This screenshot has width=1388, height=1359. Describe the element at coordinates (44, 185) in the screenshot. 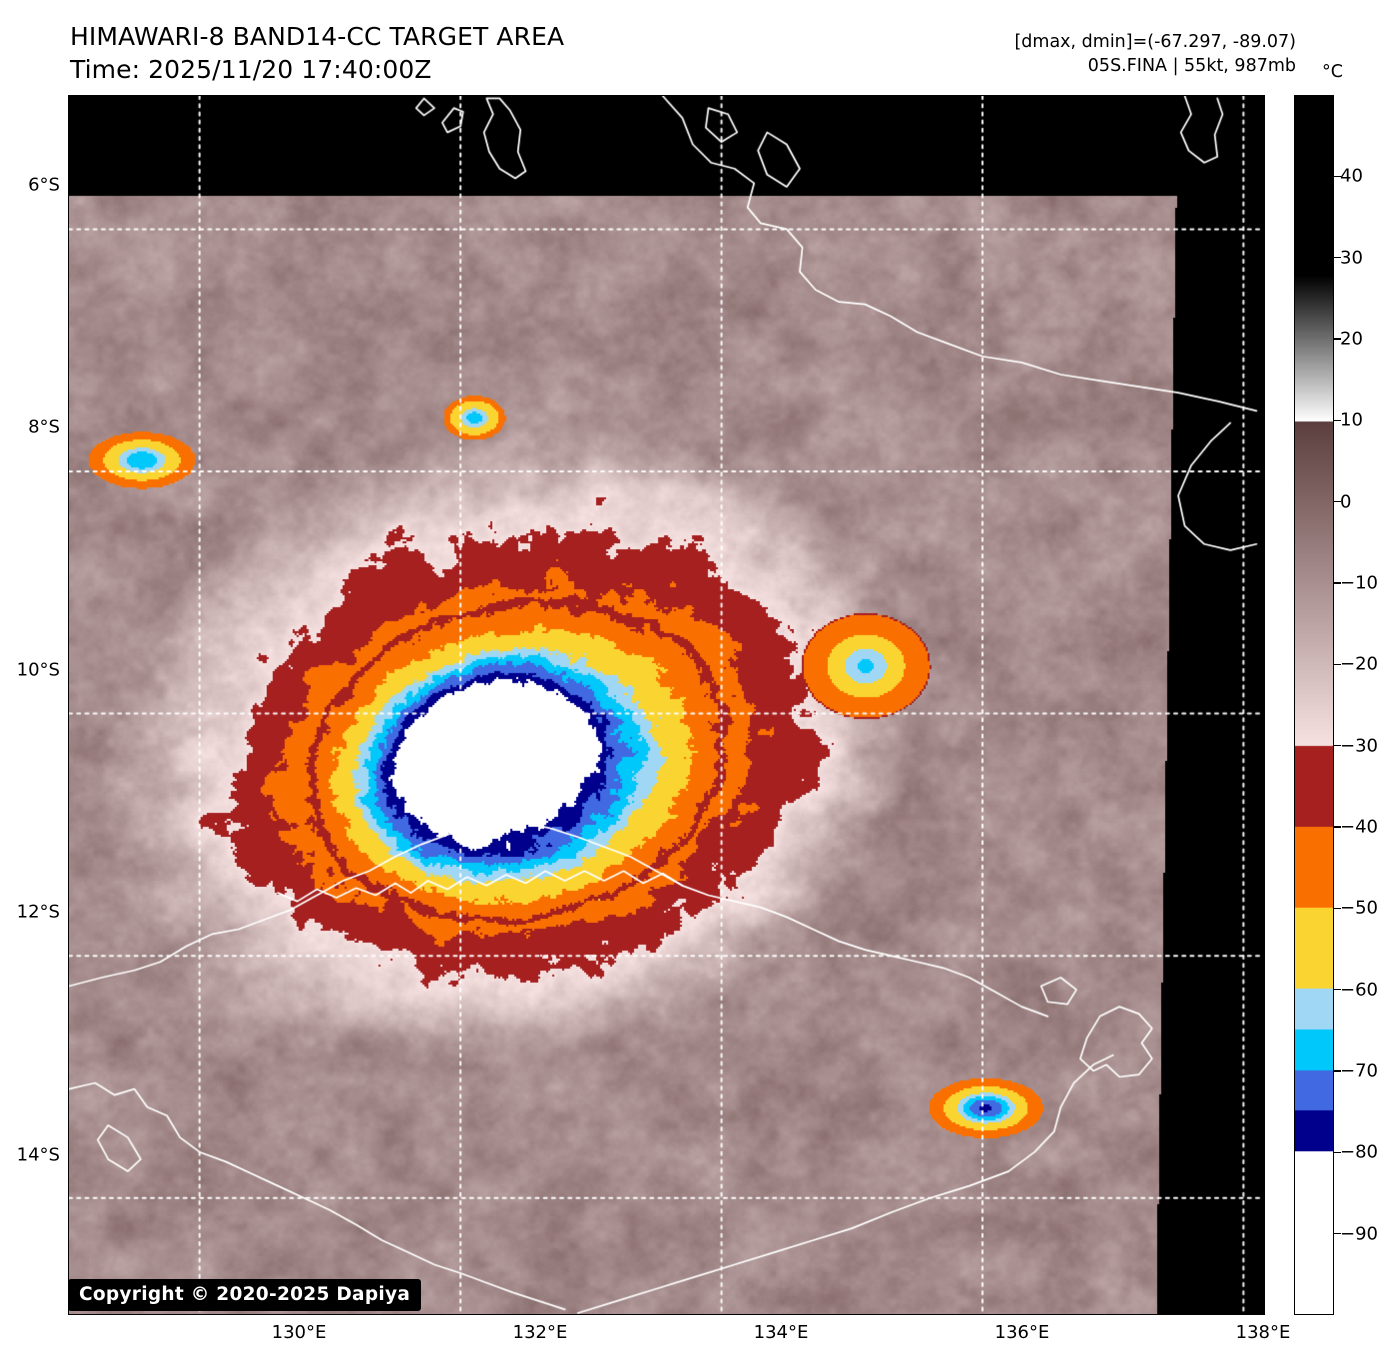

I see `y-tick-label-6S: 6°S` at that location.